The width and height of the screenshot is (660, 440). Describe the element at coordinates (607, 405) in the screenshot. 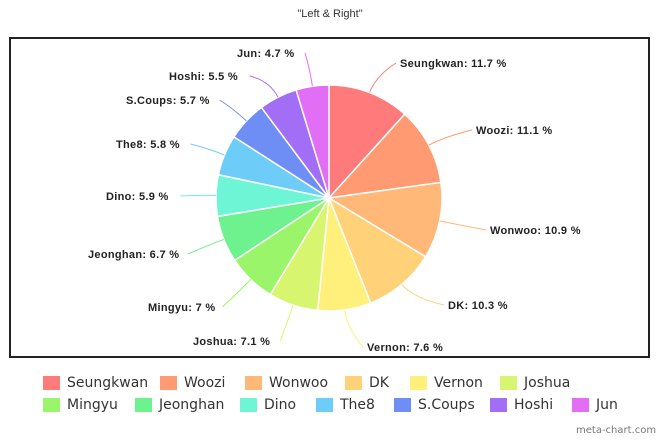

I see `legend-label: Jun` at that location.